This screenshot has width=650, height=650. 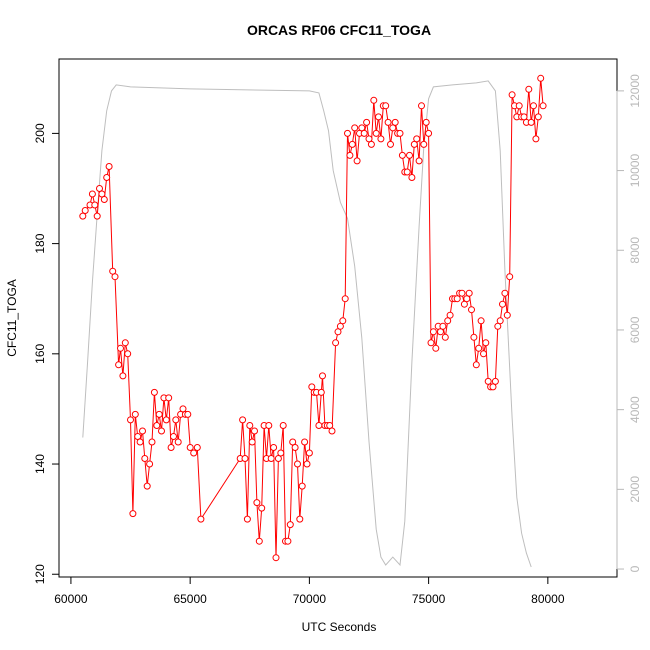 What do you see at coordinates (339, 627) in the screenshot?
I see `x-axis-label: UTC Seconds` at bounding box center [339, 627].